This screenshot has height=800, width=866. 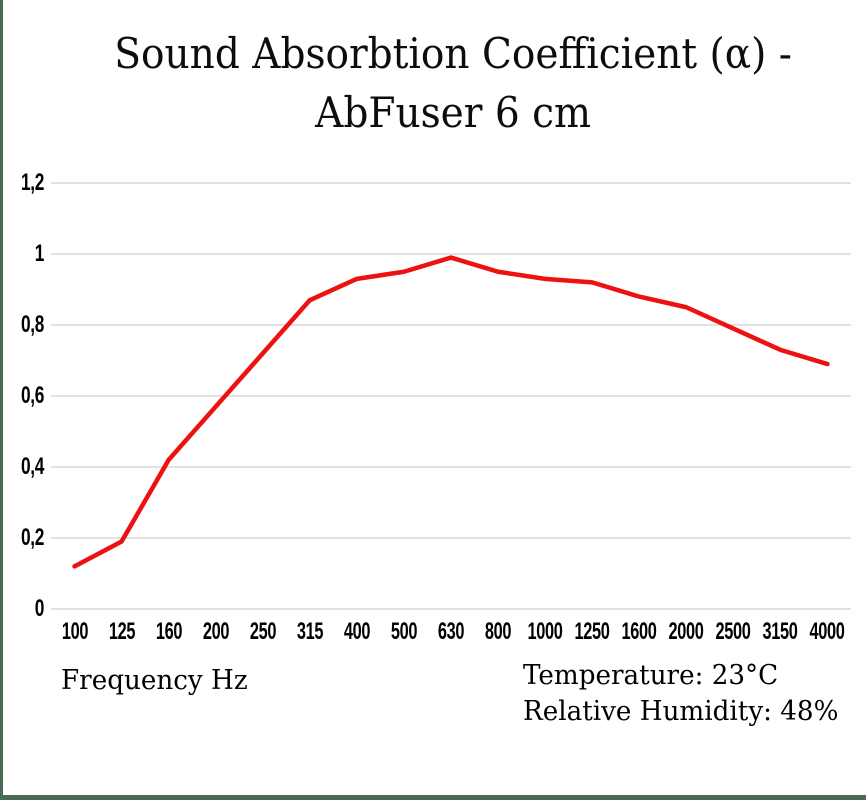 What do you see at coordinates (639, 631) in the screenshot?
I see `x-axis-tick-label: 1600` at bounding box center [639, 631].